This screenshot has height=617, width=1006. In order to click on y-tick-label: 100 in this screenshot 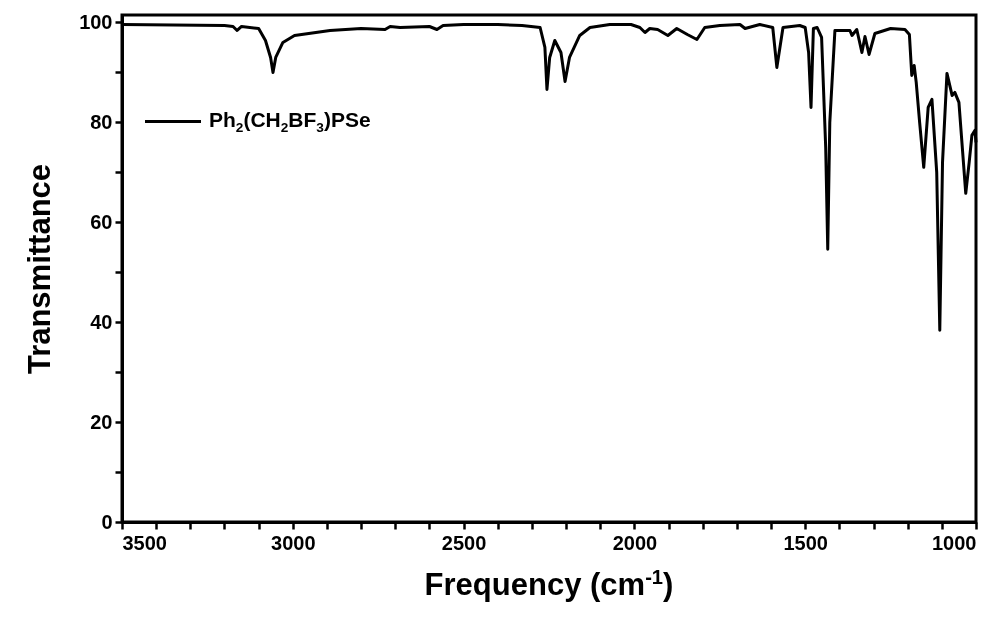, I will do `click(96, 21)`.